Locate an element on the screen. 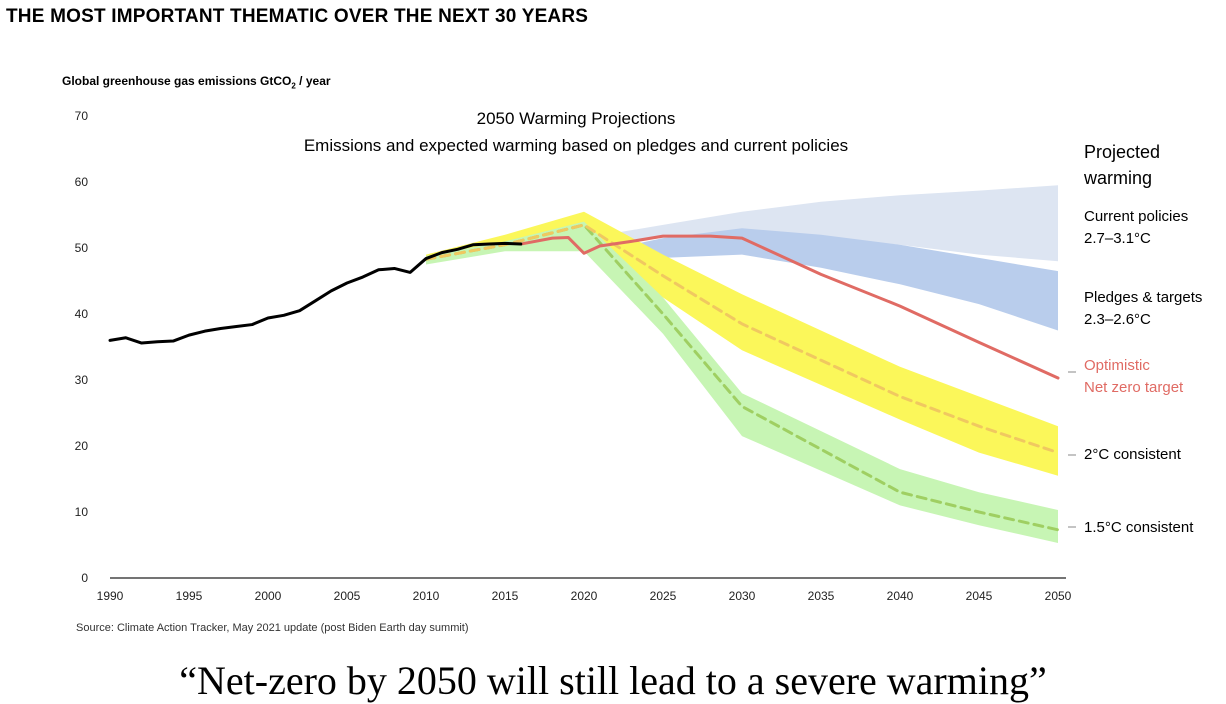 The width and height of the screenshot is (1226, 704). x-tick-label: 2005 is located at coordinates (347, 596).